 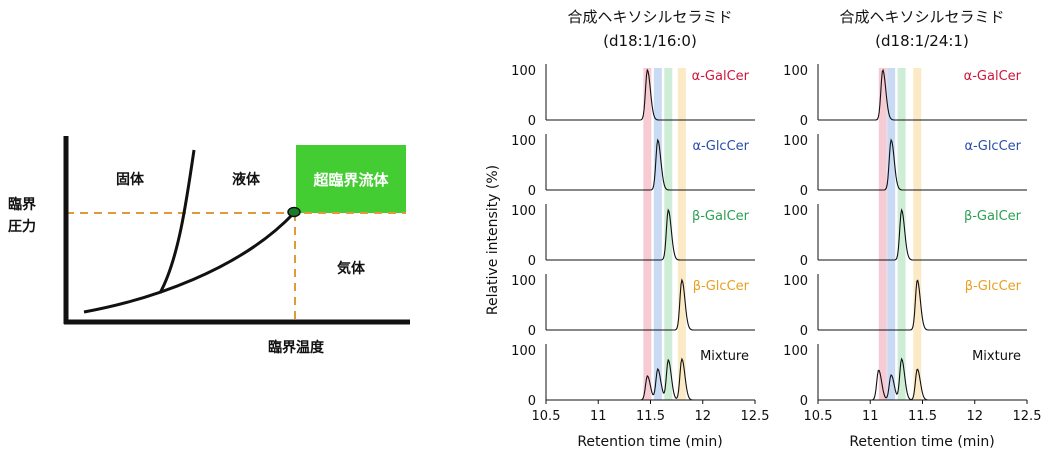 What do you see at coordinates (294, 212) in the screenshot?
I see `critical-point-marker` at bounding box center [294, 212].